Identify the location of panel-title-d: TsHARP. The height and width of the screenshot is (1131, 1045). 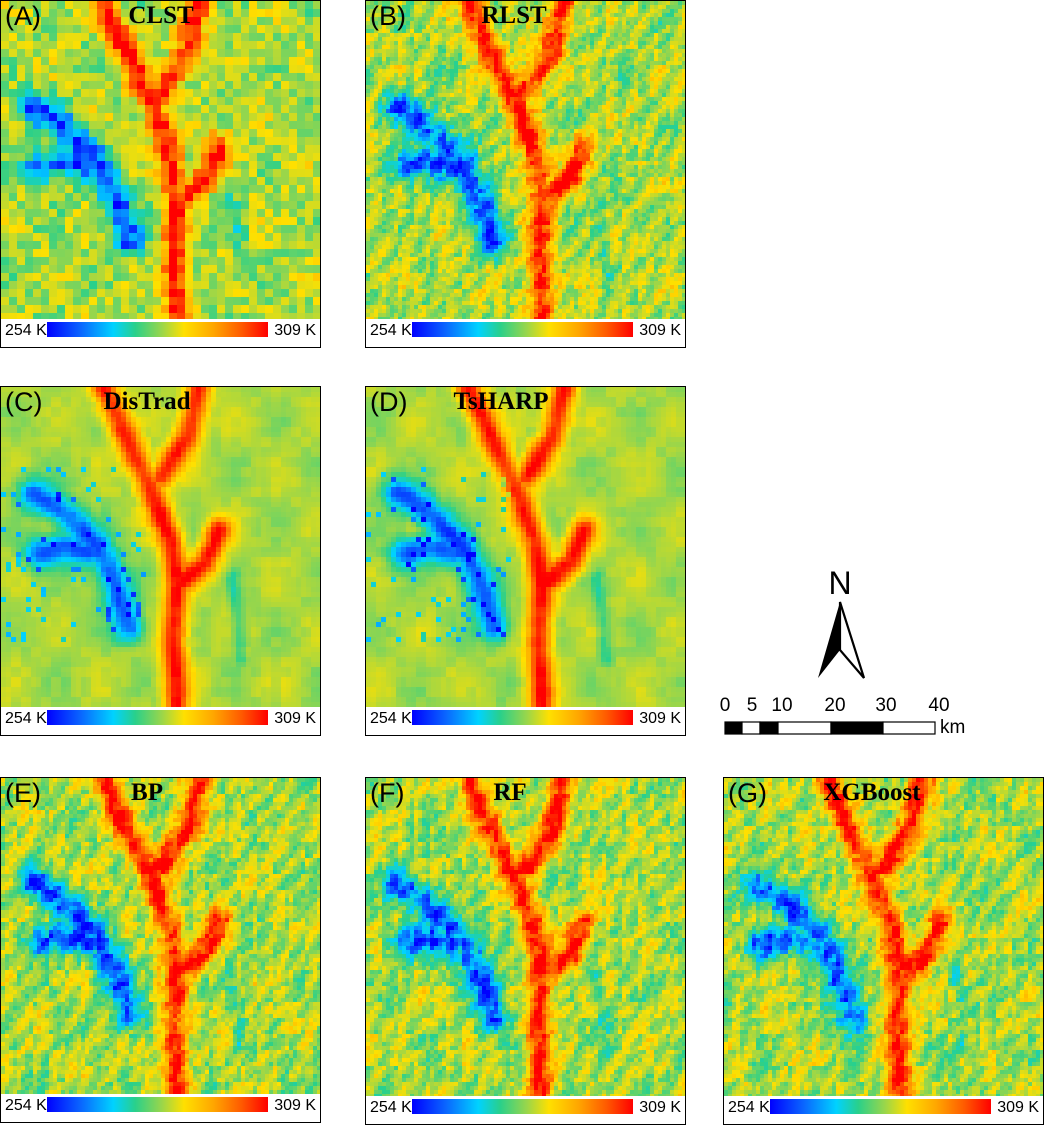
(501, 401).